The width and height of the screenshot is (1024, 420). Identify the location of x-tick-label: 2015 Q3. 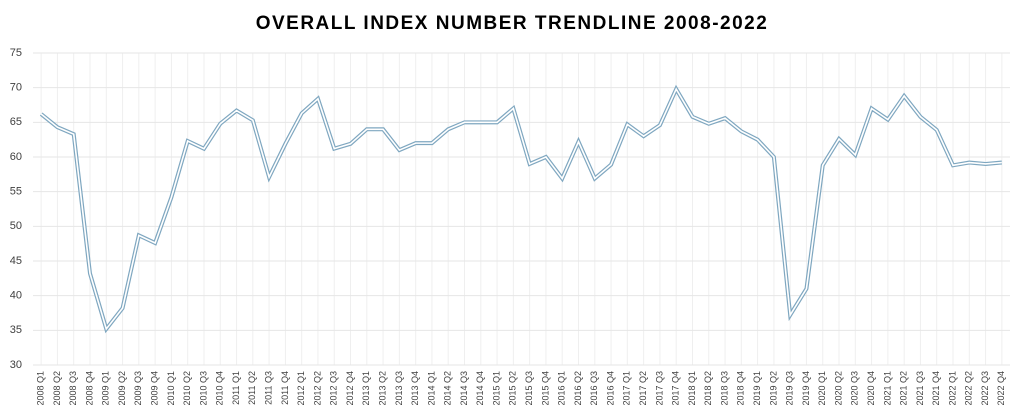
(529, 388).